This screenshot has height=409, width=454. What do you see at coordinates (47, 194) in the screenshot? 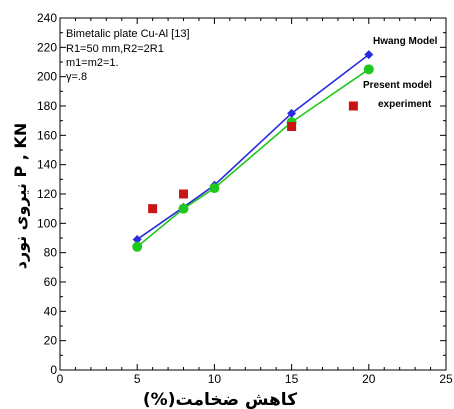
I see `y-tick-label: 120` at bounding box center [47, 194].